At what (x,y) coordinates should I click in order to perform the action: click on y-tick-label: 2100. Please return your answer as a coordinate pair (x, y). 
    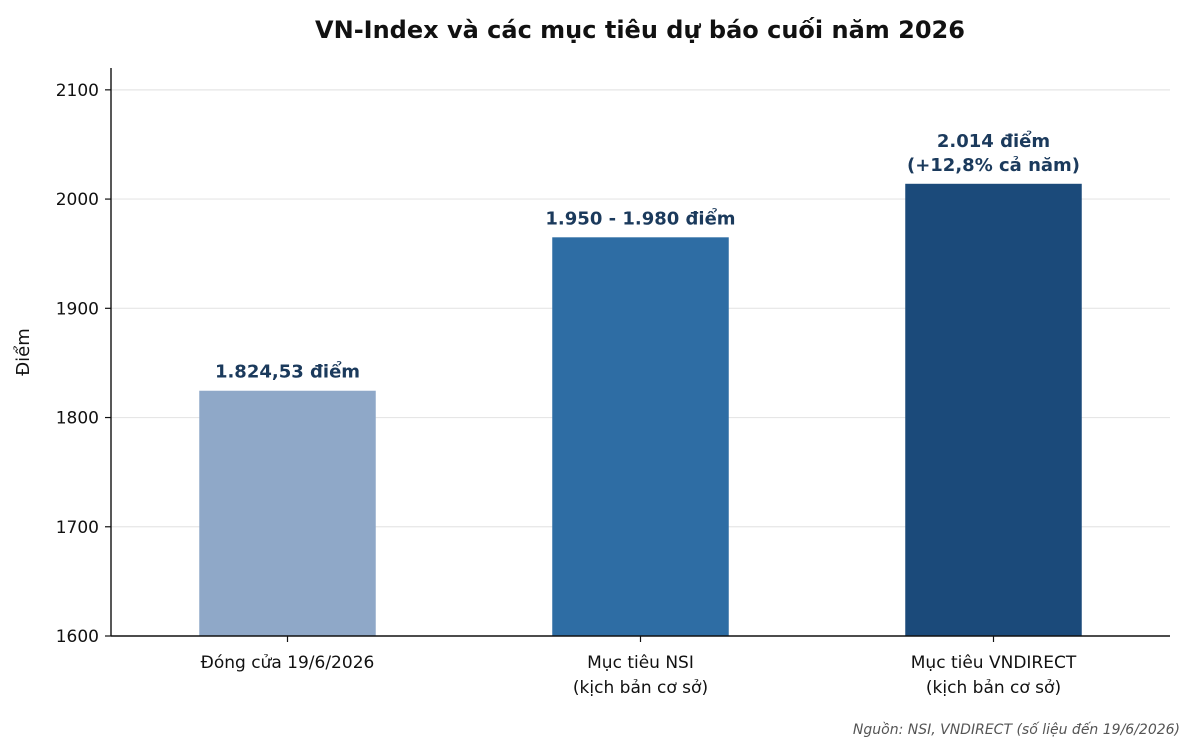
    Looking at the image, I should click on (77, 91).